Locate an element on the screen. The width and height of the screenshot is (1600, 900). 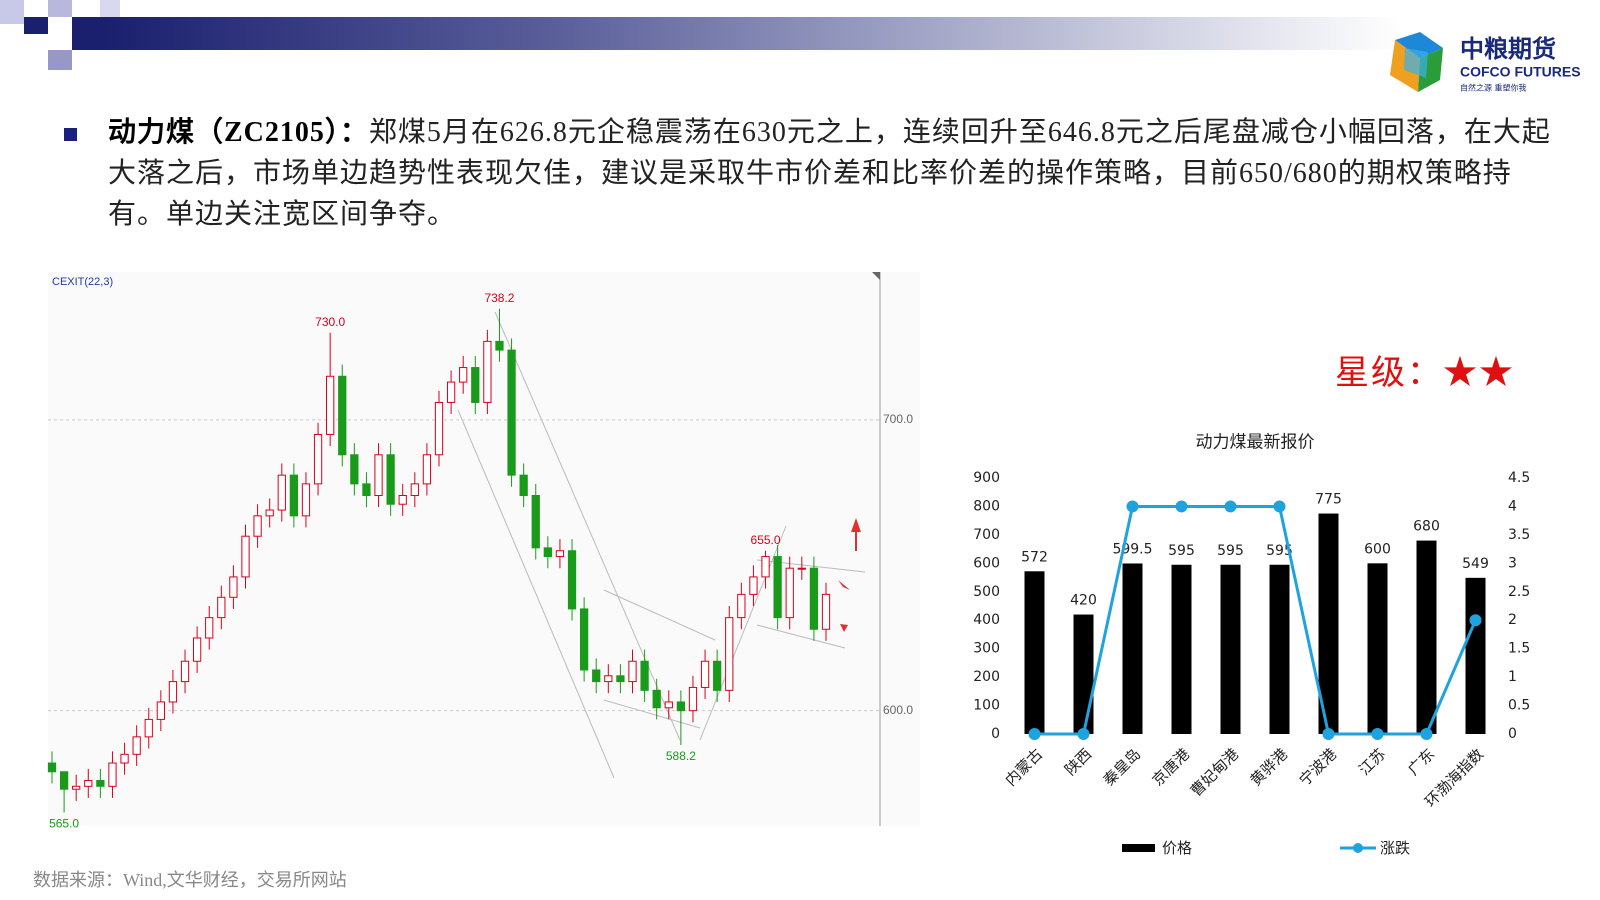
x-tick-label: 内蒙古 is located at coordinates (1024, 767).